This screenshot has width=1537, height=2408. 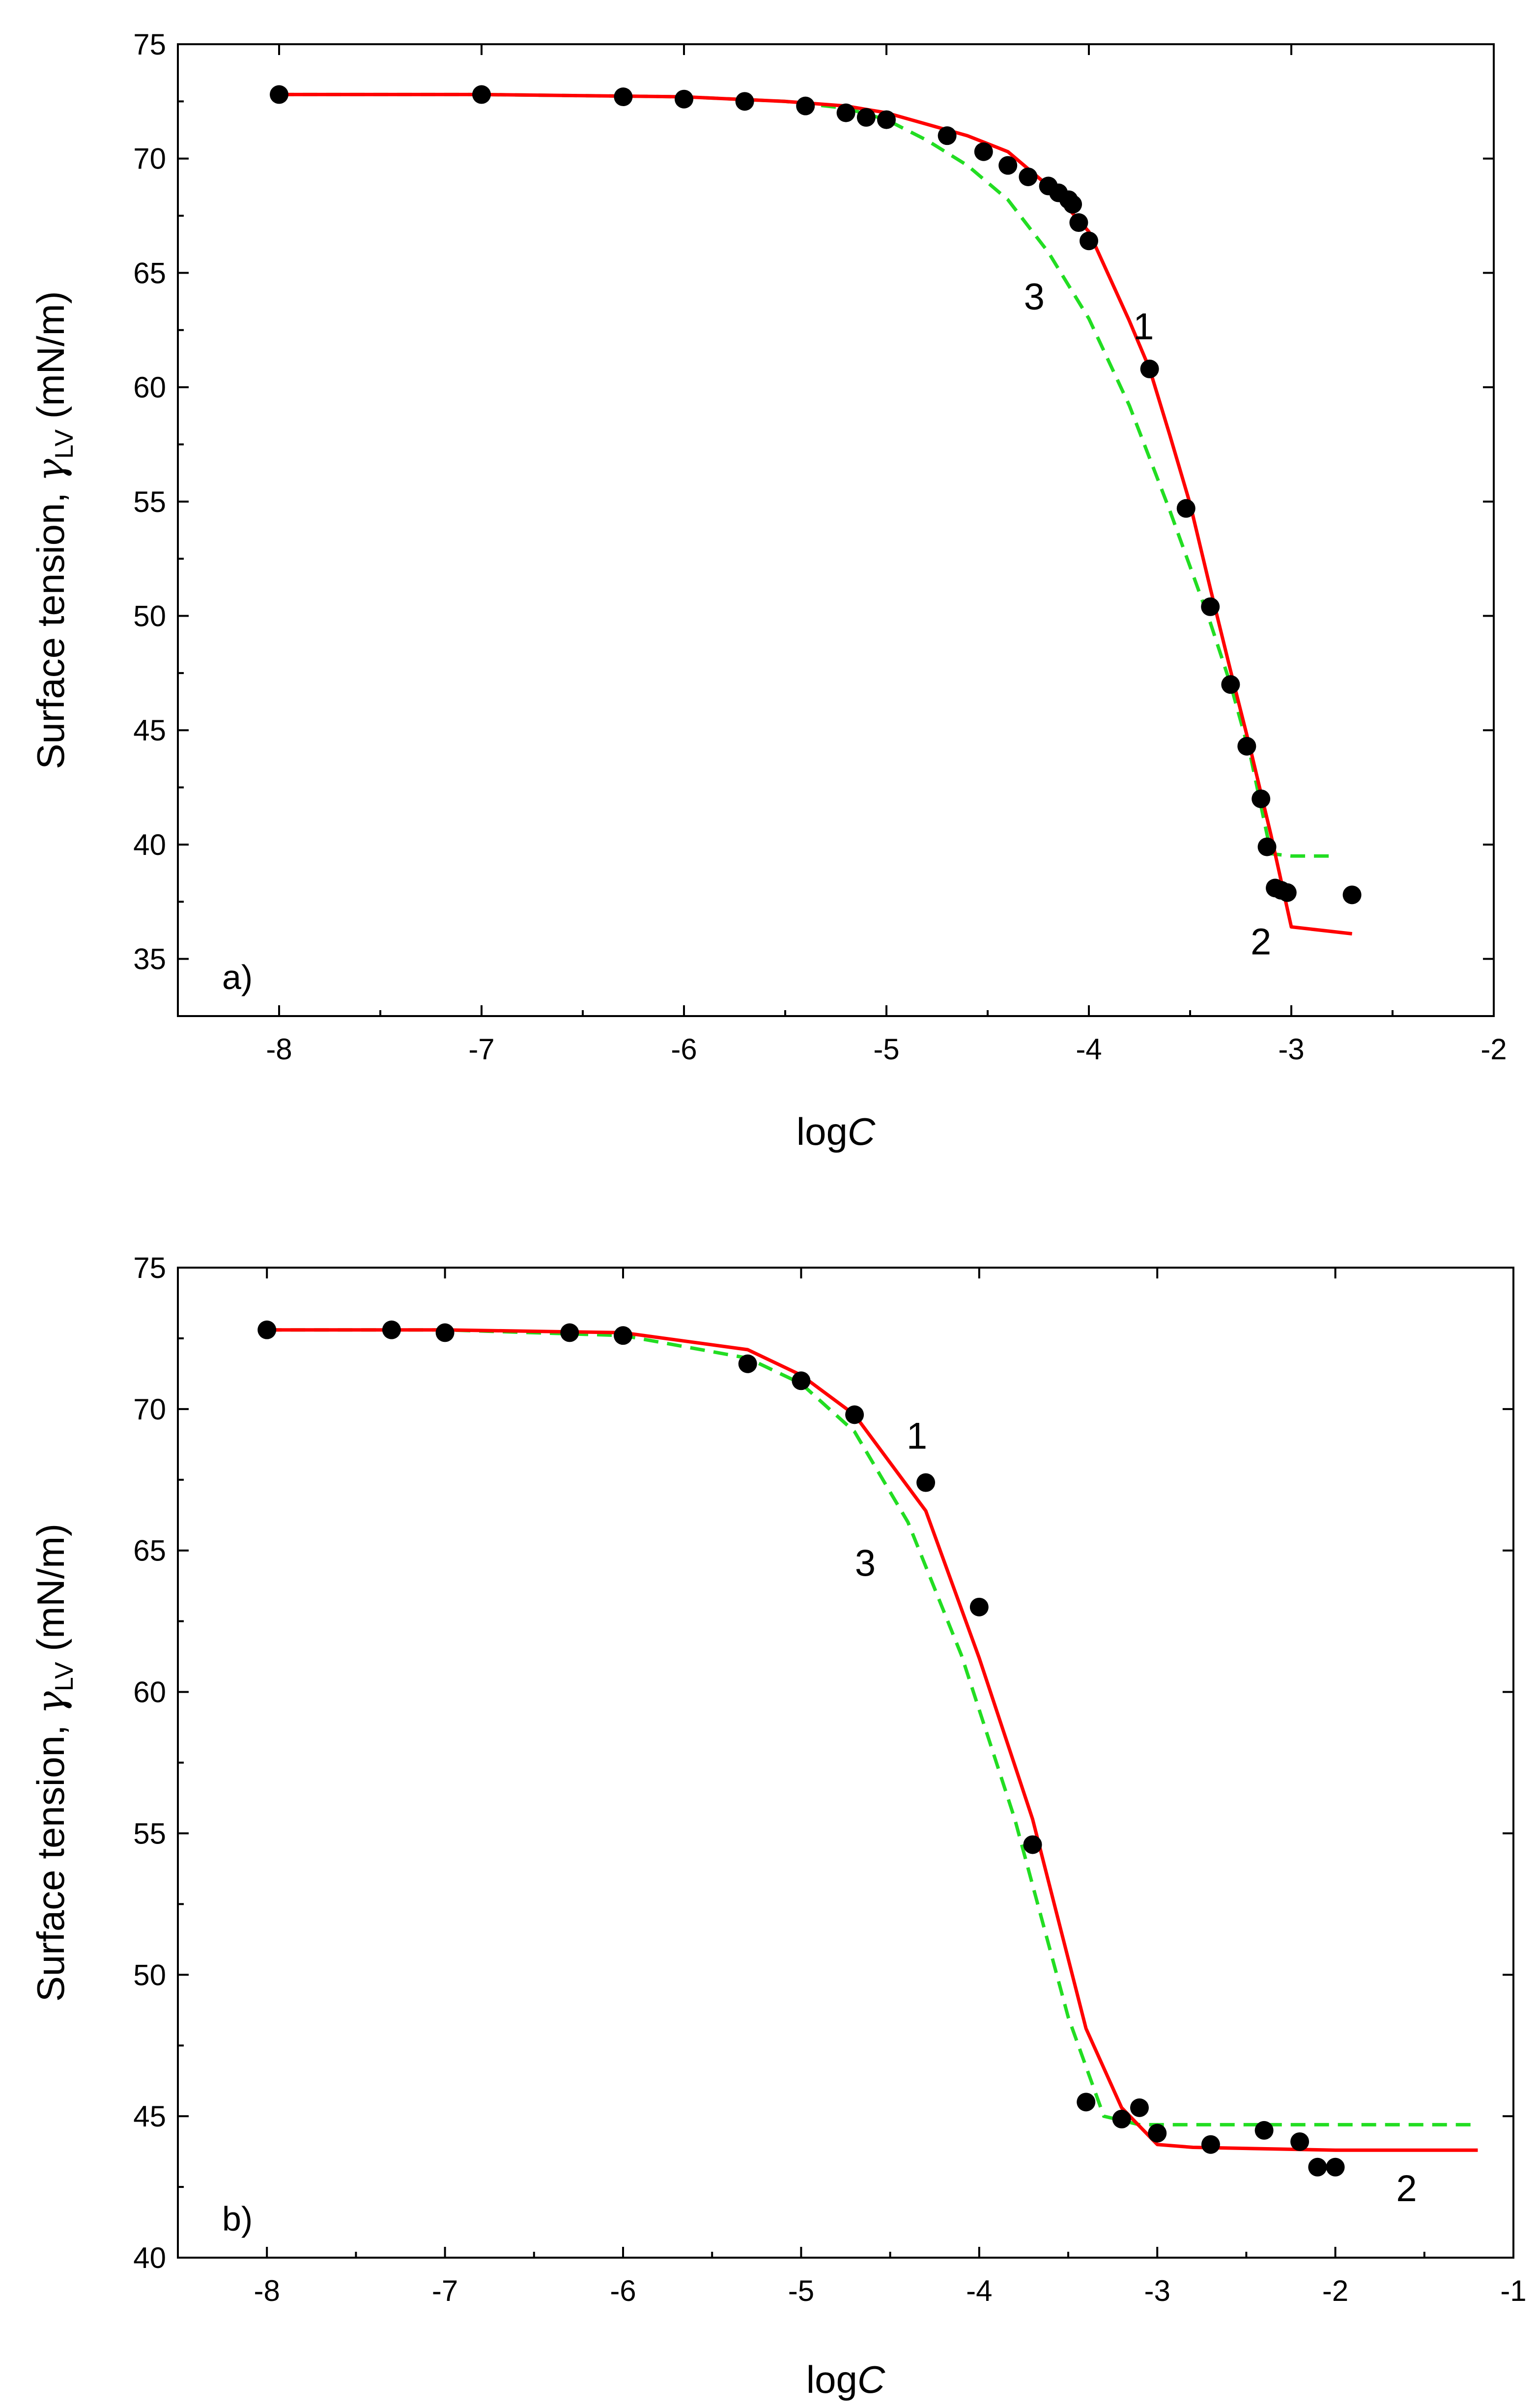 I want to click on y-tick-labels: 35 40 45 50 55 60 65 70 75, so click(x=149, y=502).